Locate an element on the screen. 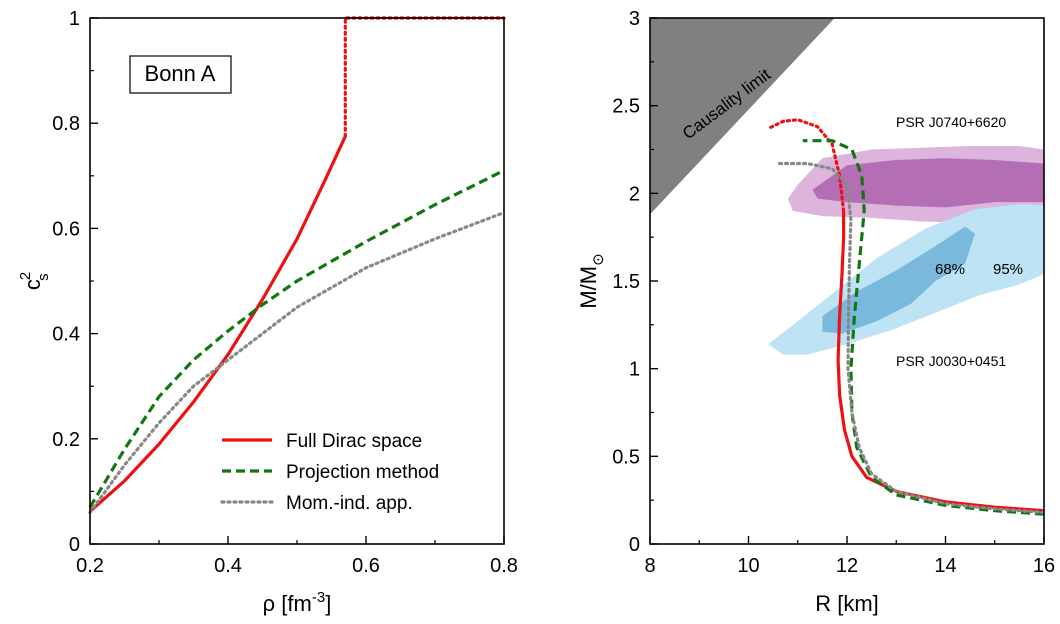 The image size is (1060, 624). left-y-tick-label: 0 is located at coordinates (74, 545).